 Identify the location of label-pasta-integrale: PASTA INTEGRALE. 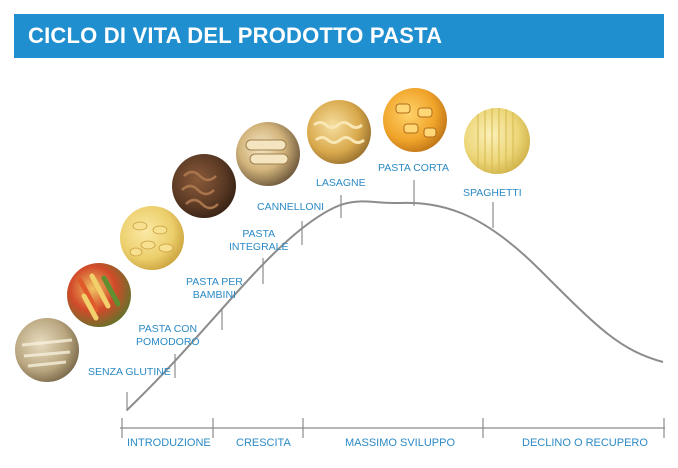
(259, 241).